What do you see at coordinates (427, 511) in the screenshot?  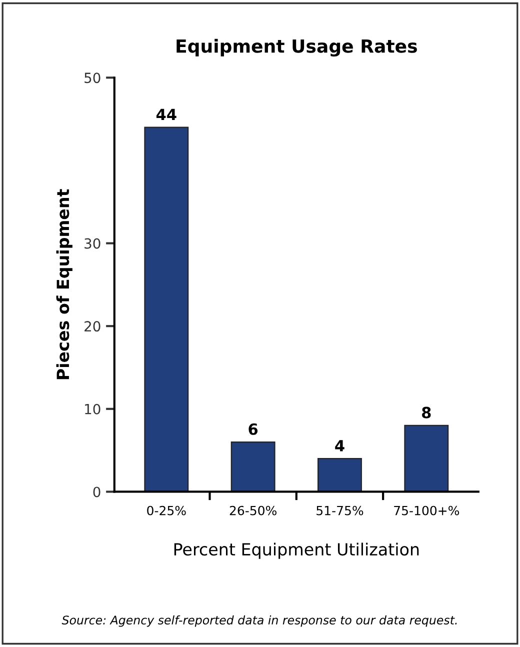 I see `x-tick-label: 75-100+%` at bounding box center [427, 511].